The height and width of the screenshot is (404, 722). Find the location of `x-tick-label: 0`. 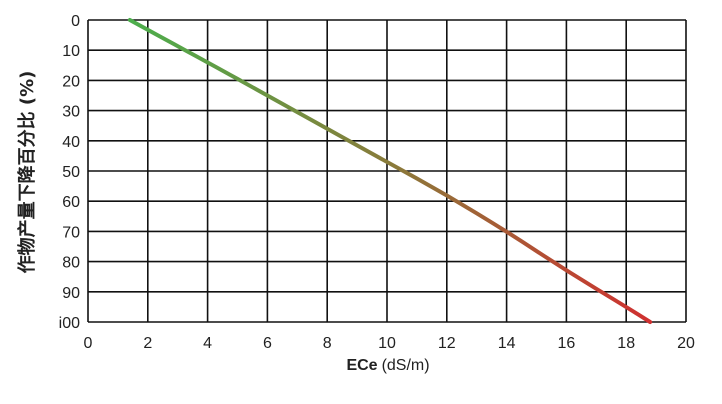

x-tick-label: 0 is located at coordinates (88, 343).